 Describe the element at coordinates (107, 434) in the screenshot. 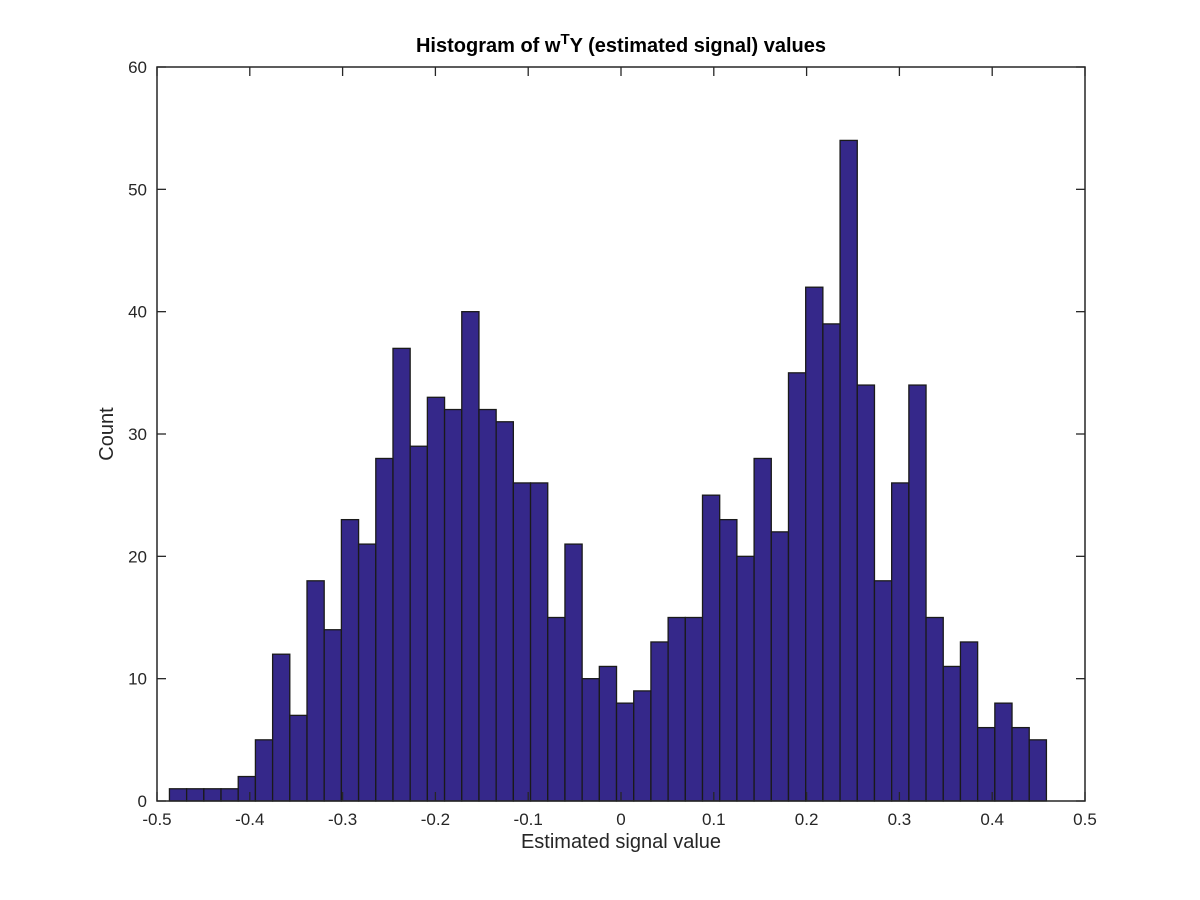

I see `y-axis-title: Count` at that location.